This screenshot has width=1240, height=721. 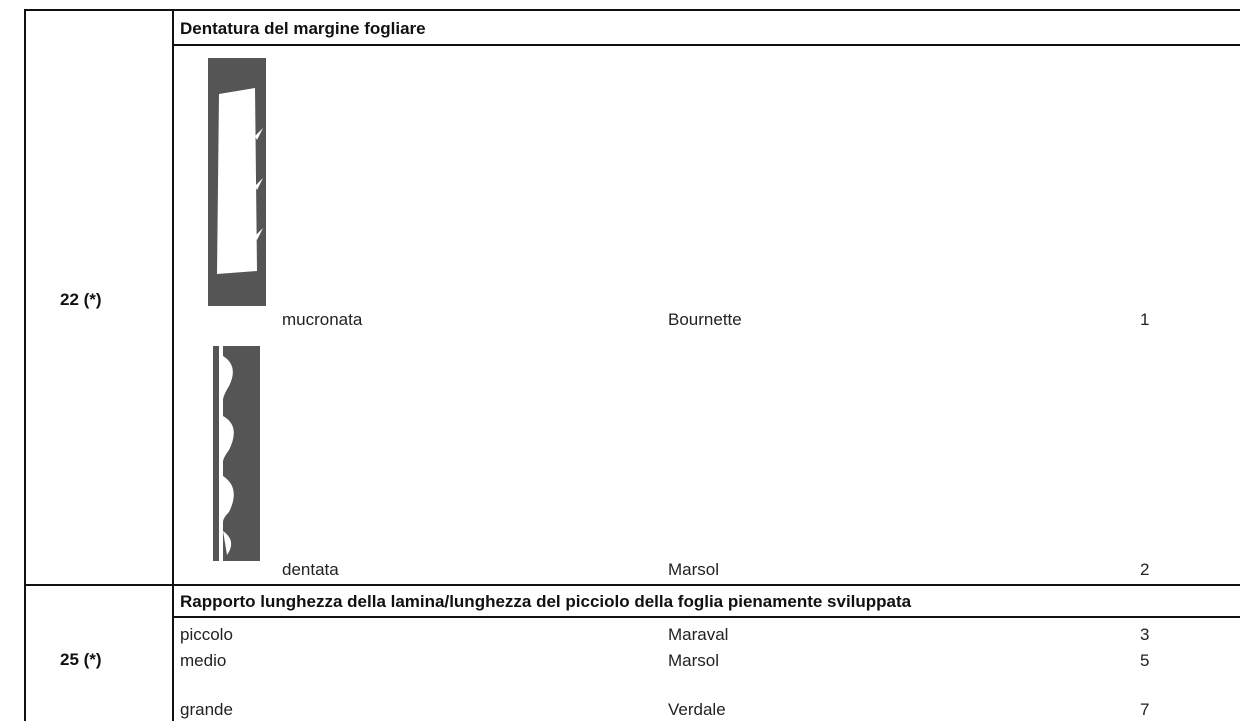 What do you see at coordinates (1145, 634) in the screenshot?
I see `note: 3` at bounding box center [1145, 634].